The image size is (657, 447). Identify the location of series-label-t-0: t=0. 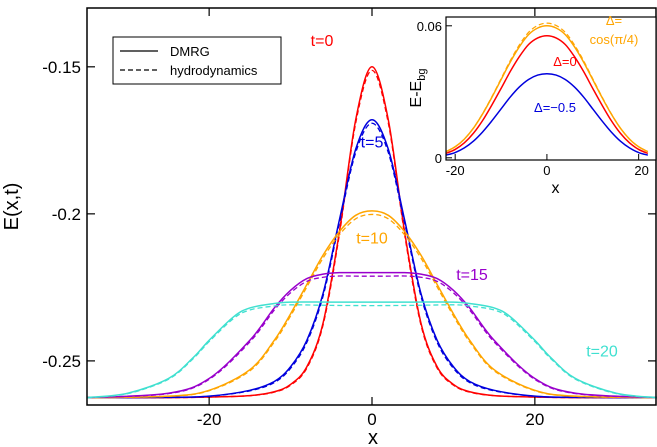
(322, 41).